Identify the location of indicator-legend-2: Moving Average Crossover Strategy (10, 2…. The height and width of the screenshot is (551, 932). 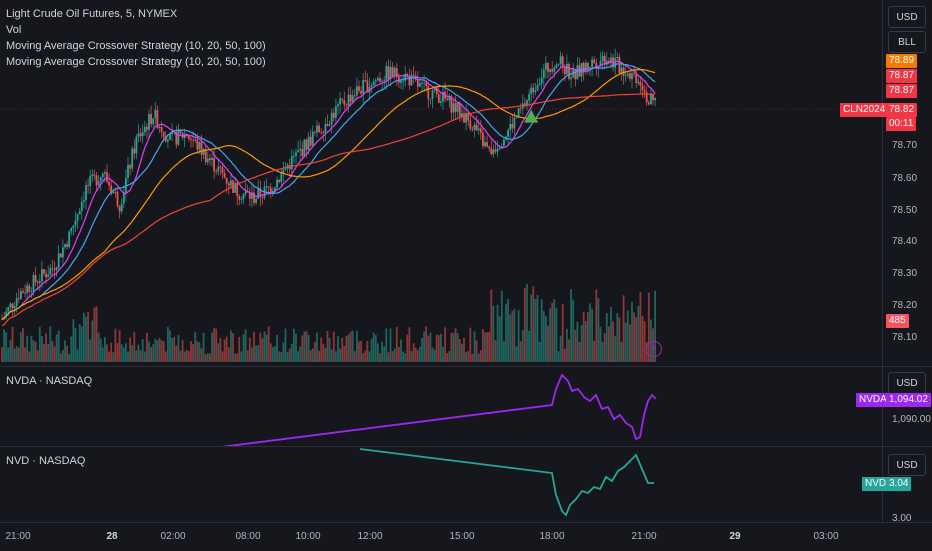
(136, 62).